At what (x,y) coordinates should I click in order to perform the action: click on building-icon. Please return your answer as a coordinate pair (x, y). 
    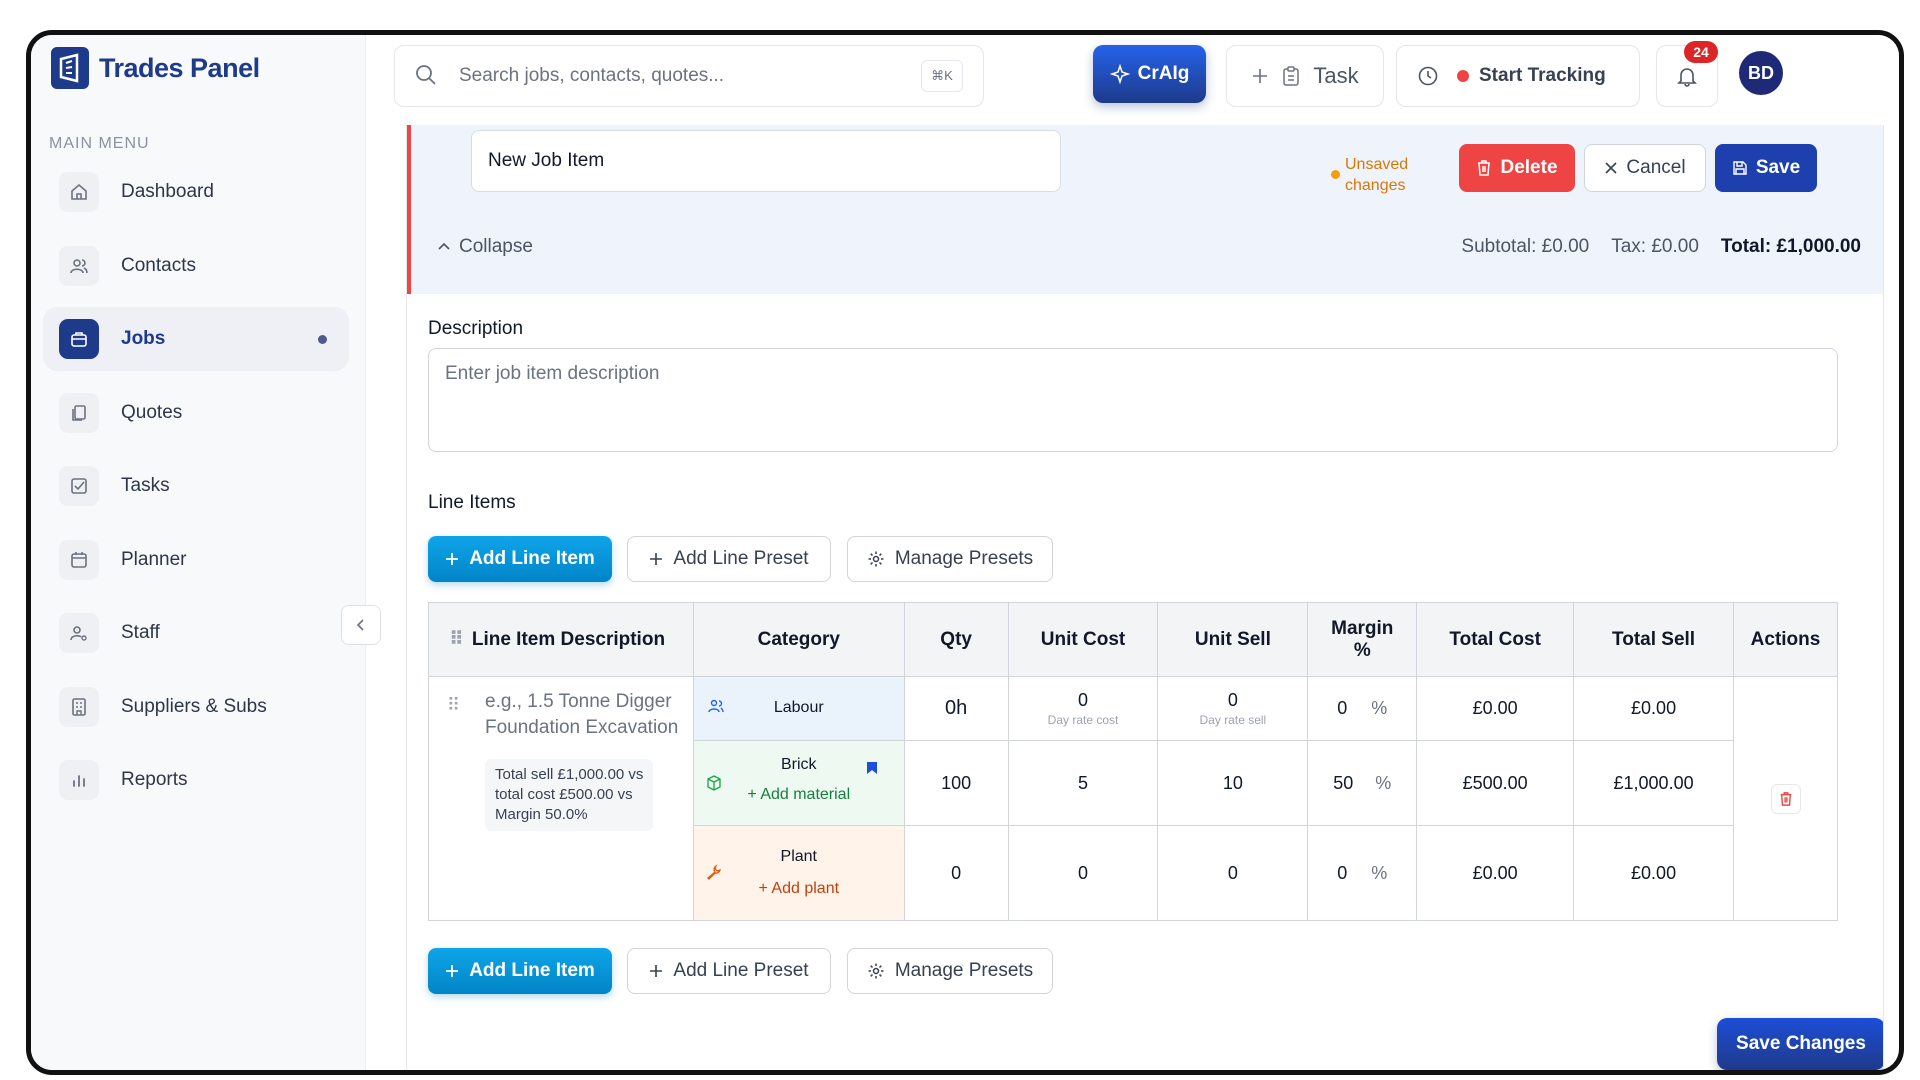
    Looking at the image, I should click on (79, 706).